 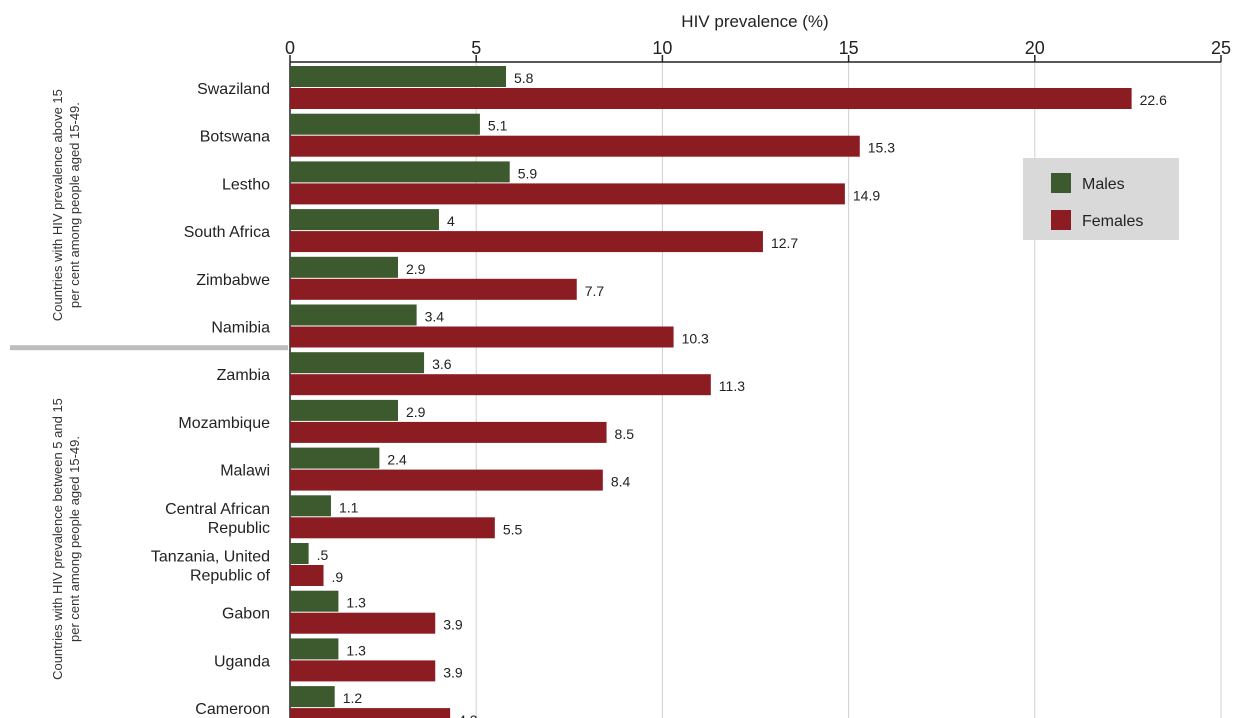 I want to click on category-label-gabon: Gabon, so click(x=246, y=614).